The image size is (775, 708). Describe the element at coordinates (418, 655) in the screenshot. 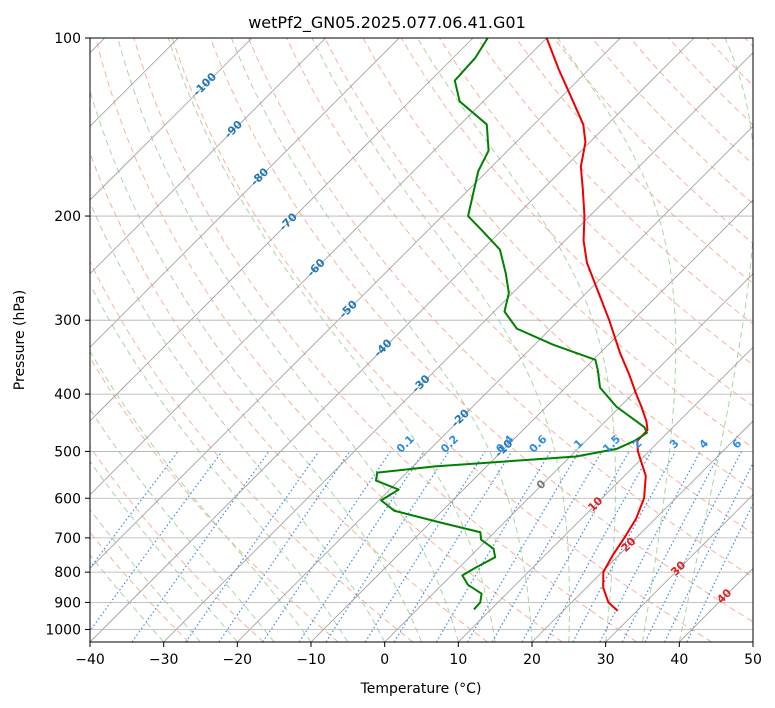

I see `x-axis-ticks: −40 −30 −20 −10 0 10 20 30 40 50` at that location.